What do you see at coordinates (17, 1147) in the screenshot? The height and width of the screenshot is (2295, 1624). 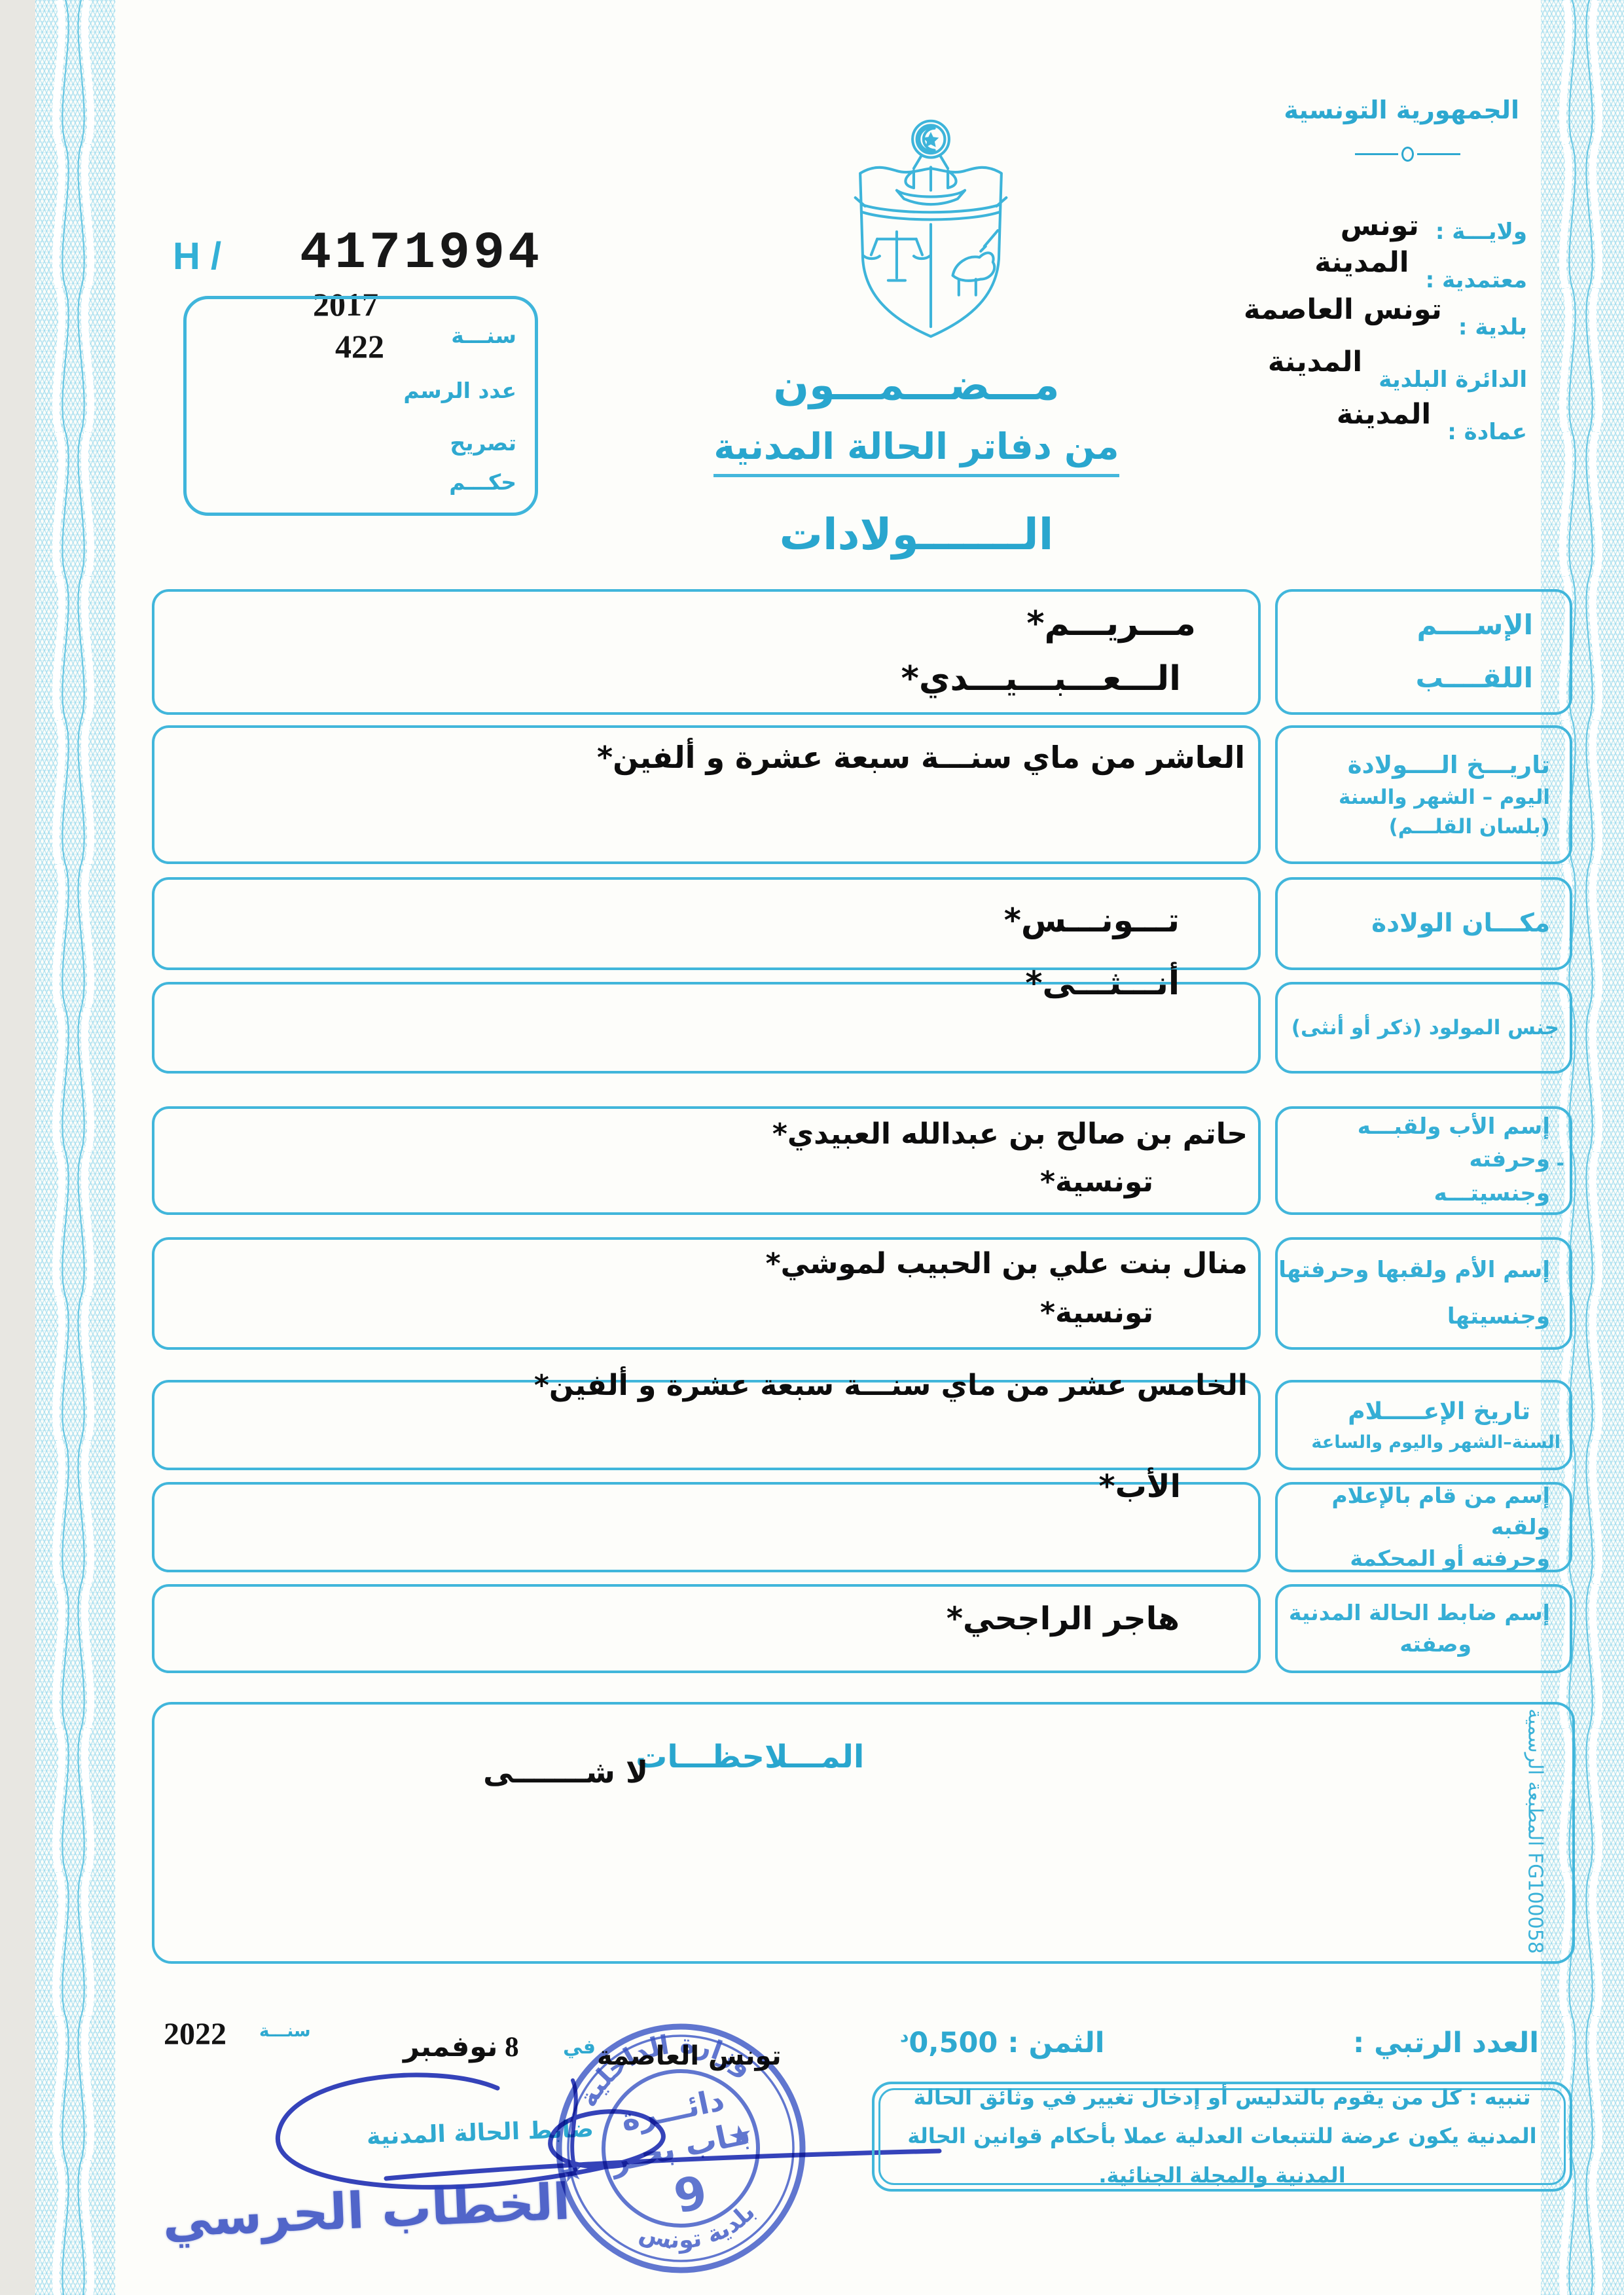 I see `scan-edge` at bounding box center [17, 1147].